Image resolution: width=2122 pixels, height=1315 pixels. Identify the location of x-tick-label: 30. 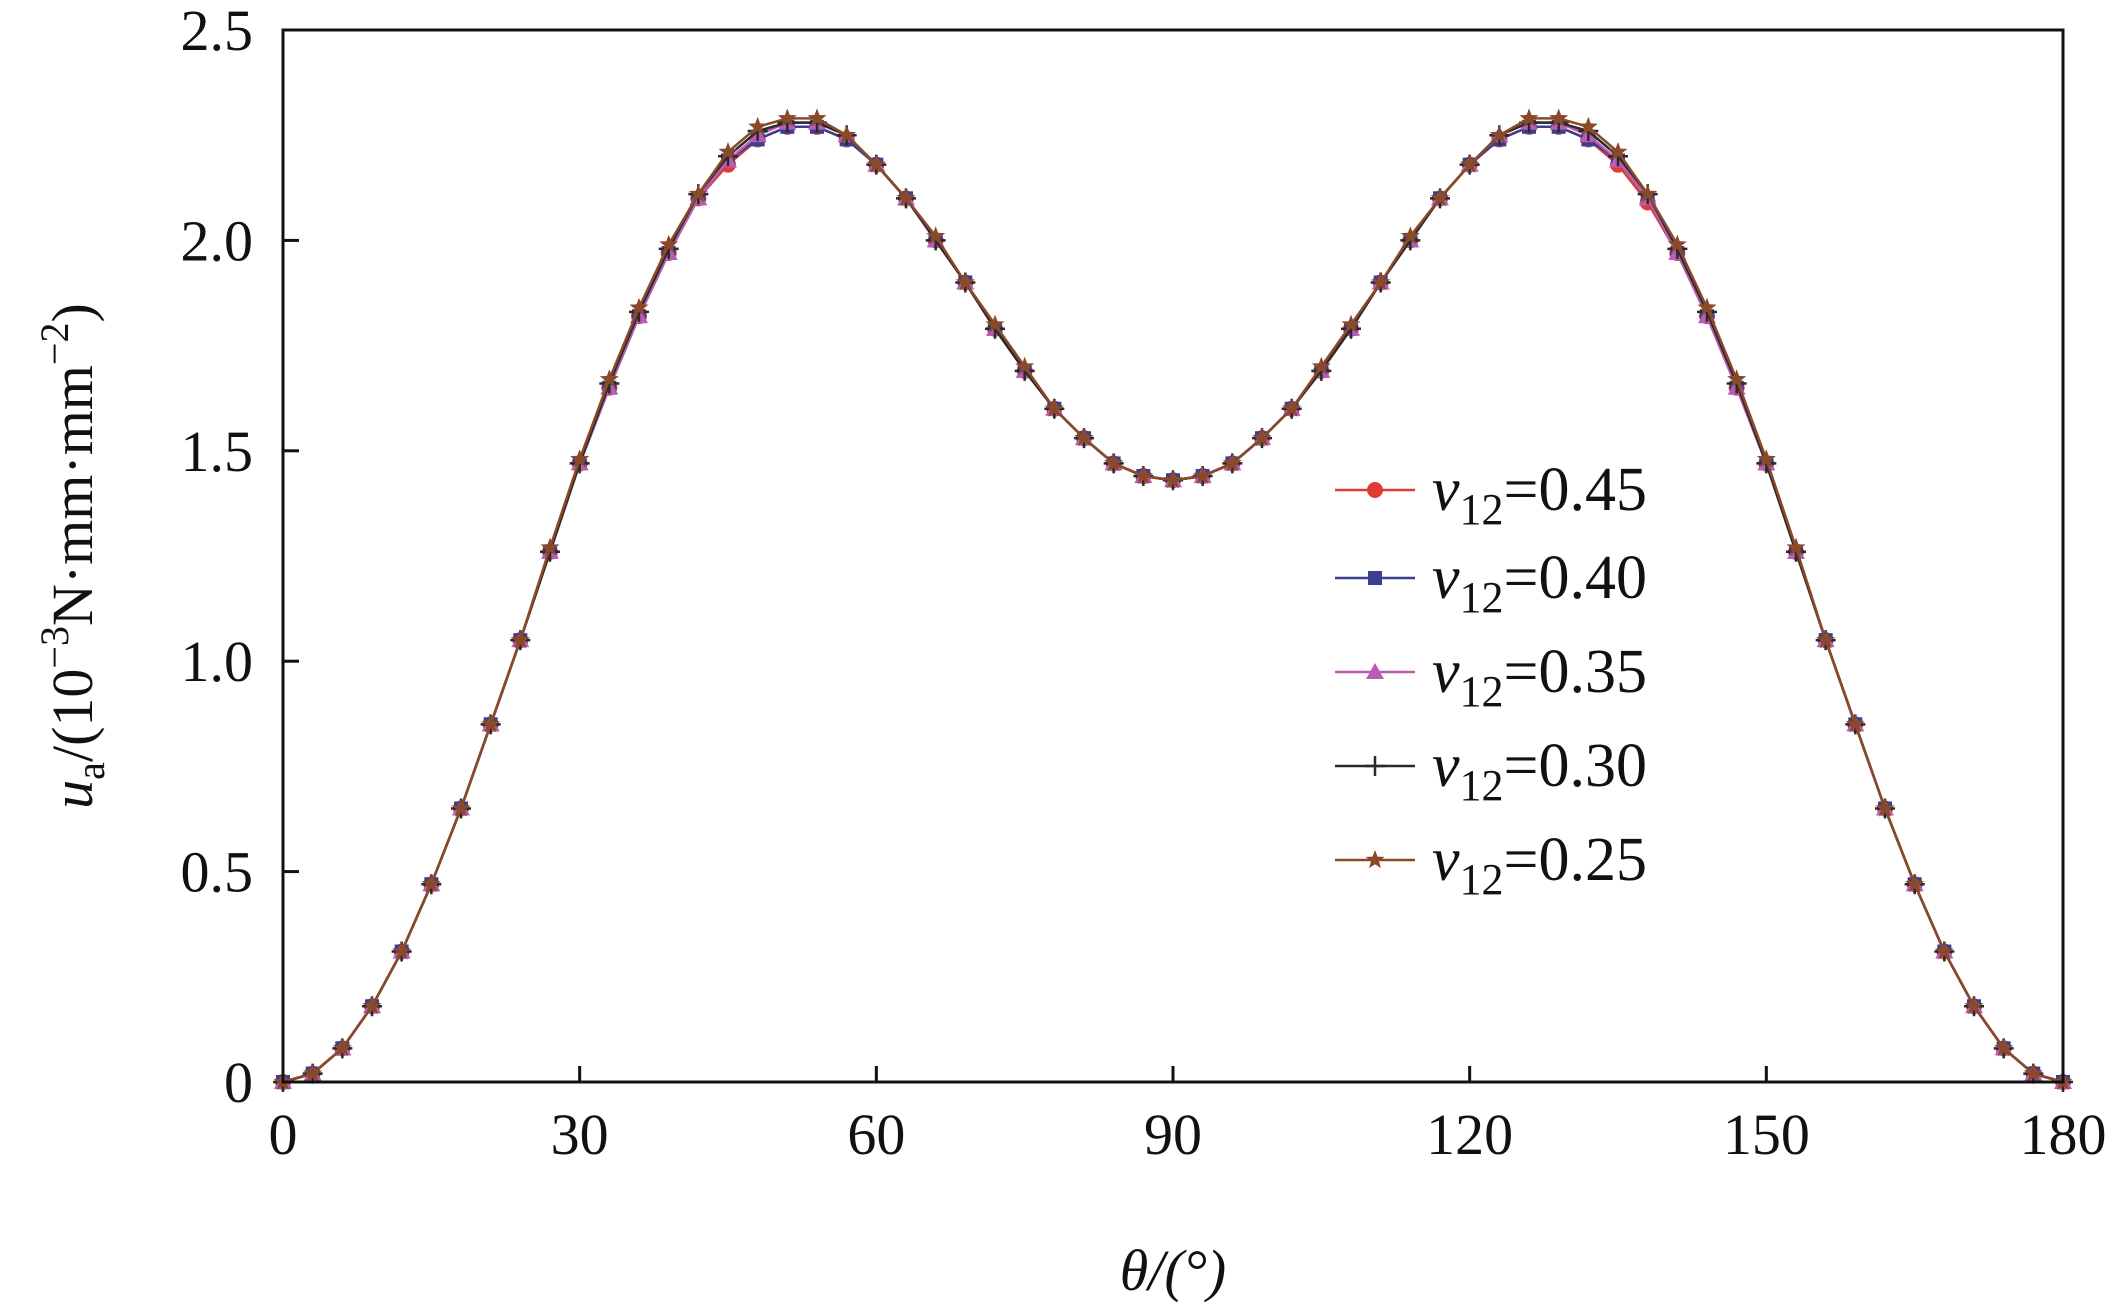
(580, 1134).